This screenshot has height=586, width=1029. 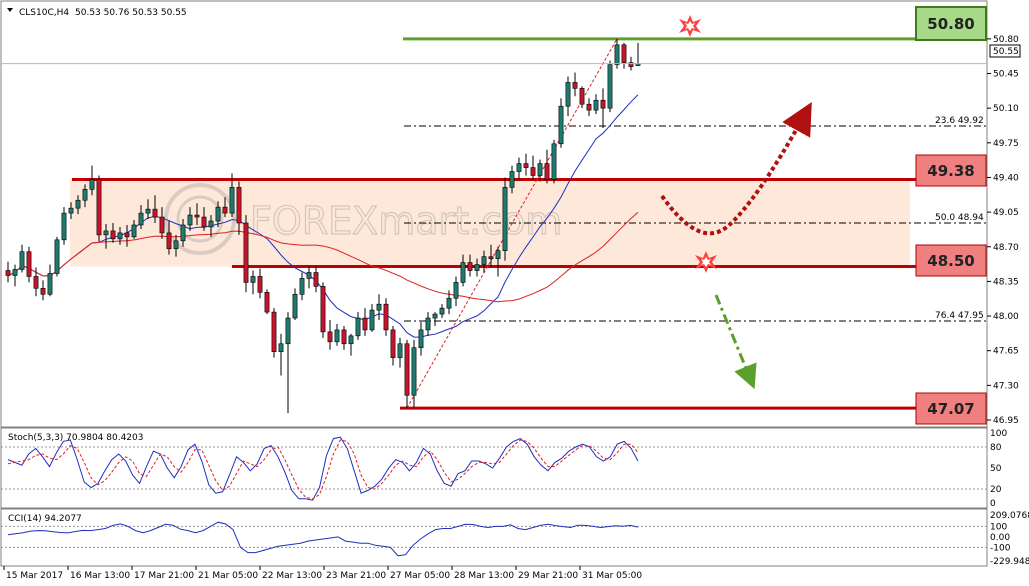 I want to click on price-tick-label: 50.10, so click(x=1006, y=109).